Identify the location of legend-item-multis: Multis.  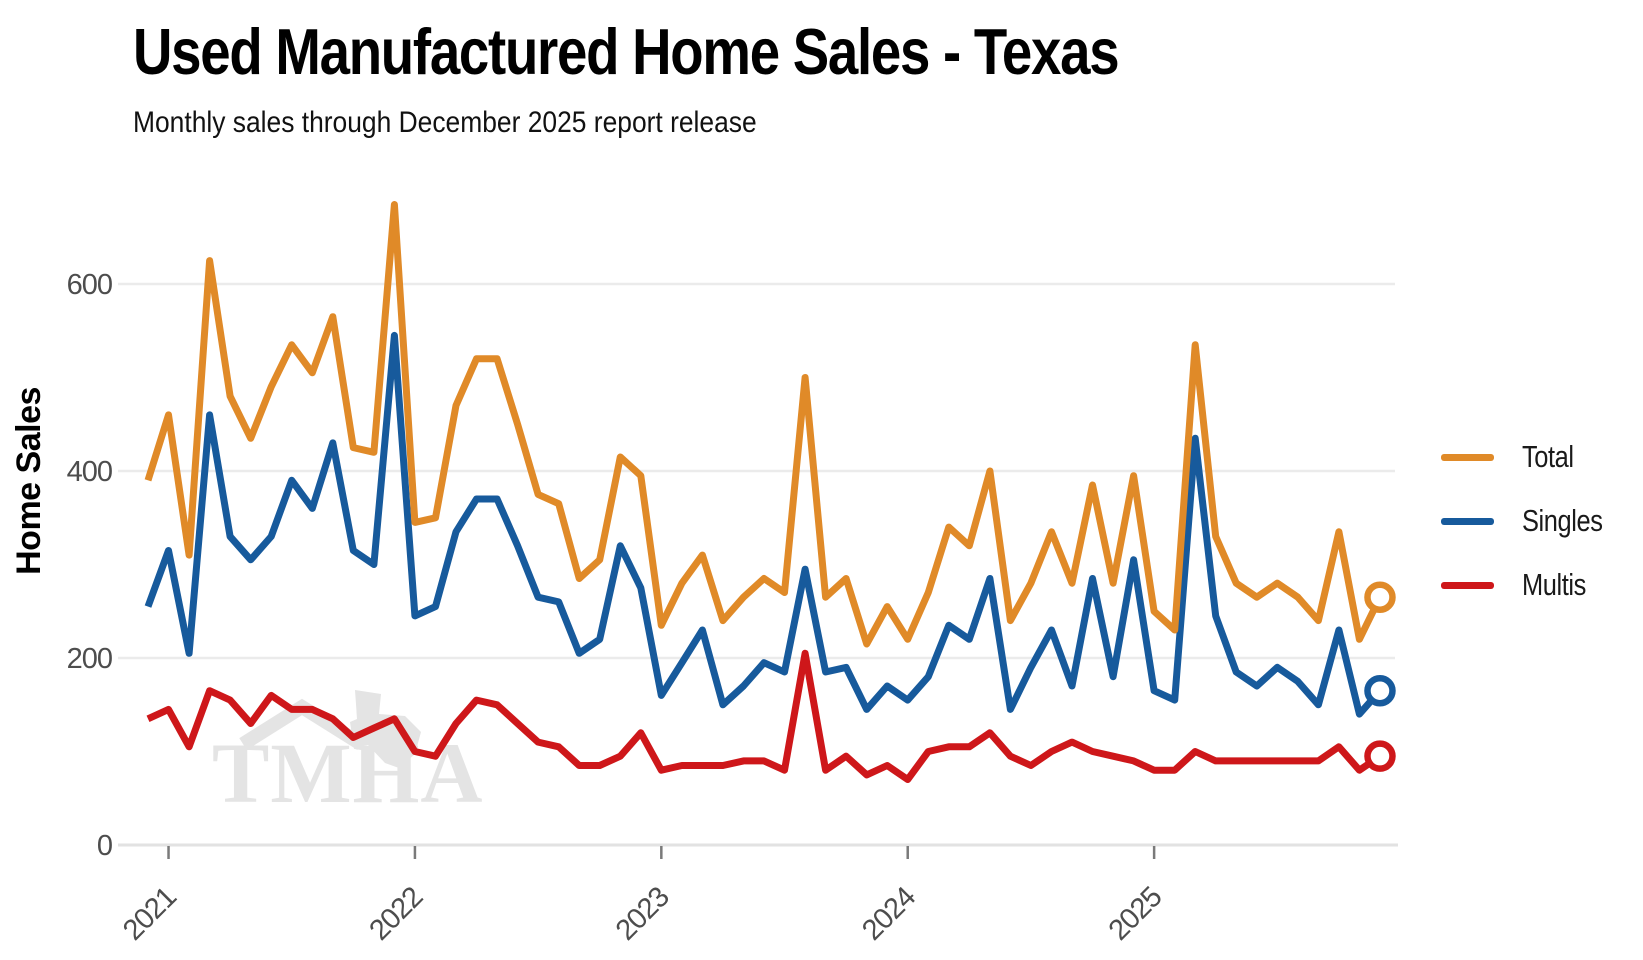
(1530, 585).